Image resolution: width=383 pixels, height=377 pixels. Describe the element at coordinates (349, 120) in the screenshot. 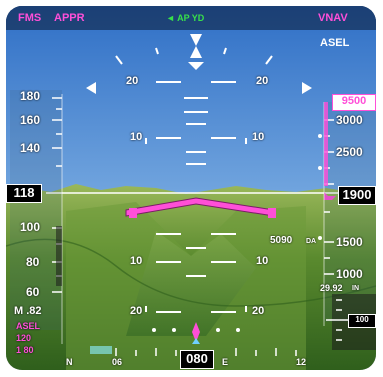

I see `altitude-tick-label: 3000` at that location.